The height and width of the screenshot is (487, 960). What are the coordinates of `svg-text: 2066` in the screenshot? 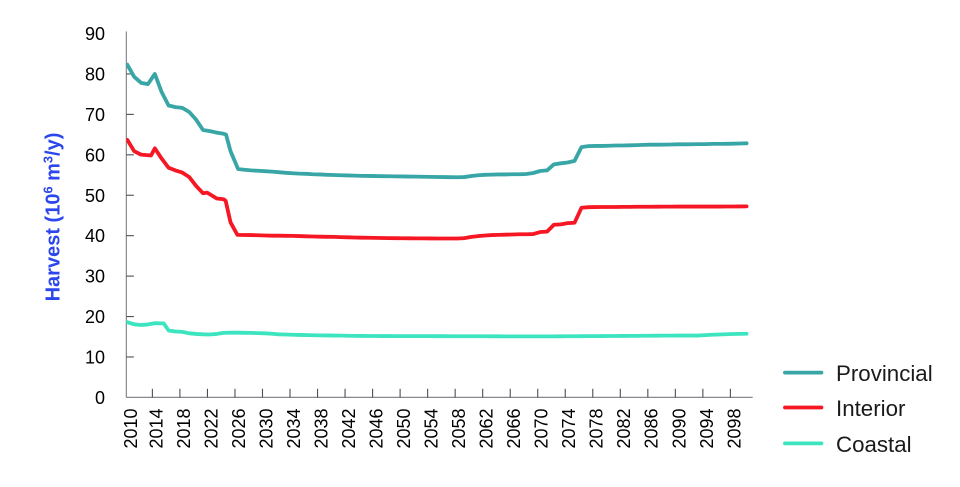 It's located at (514, 428).